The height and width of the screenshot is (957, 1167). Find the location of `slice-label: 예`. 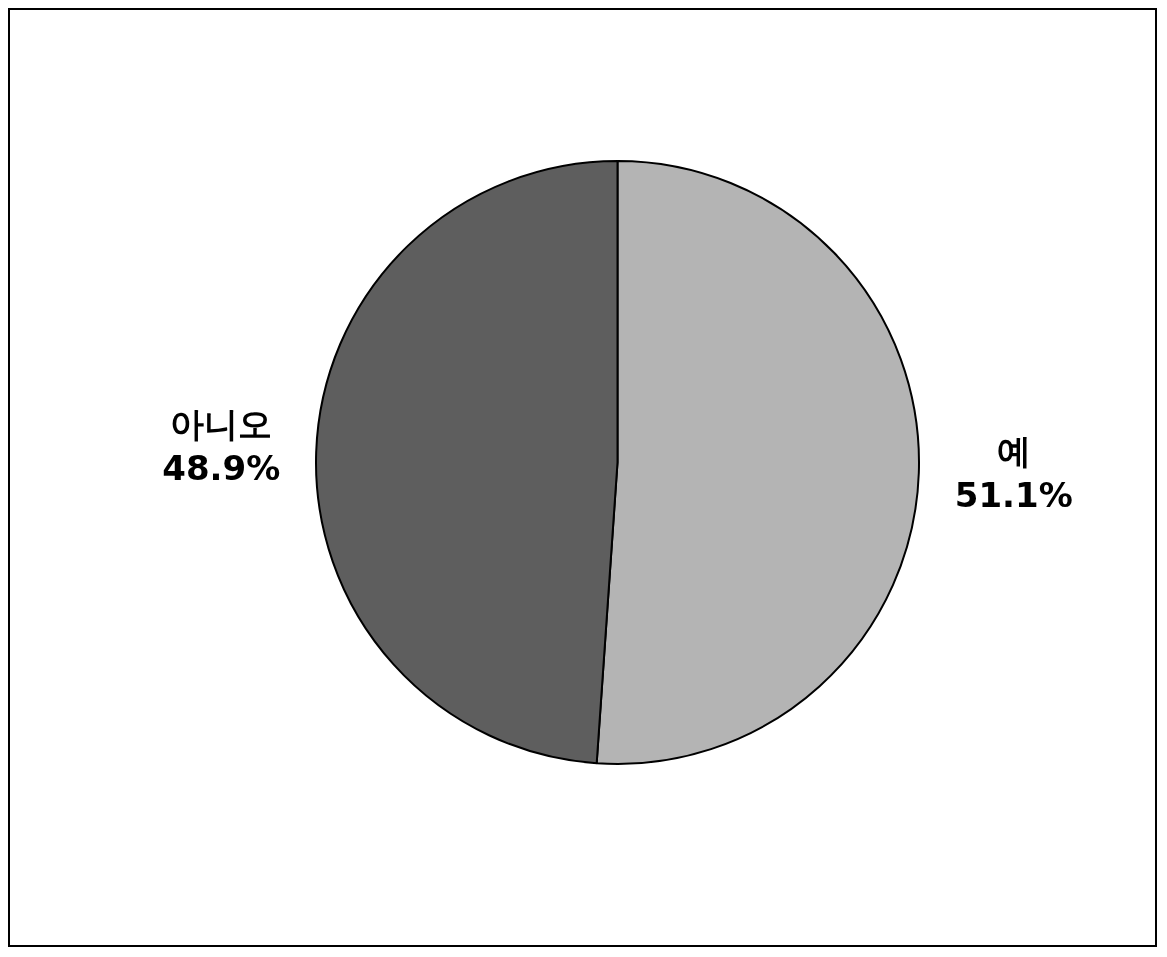

slice-label: 예 is located at coordinates (1013, 451).